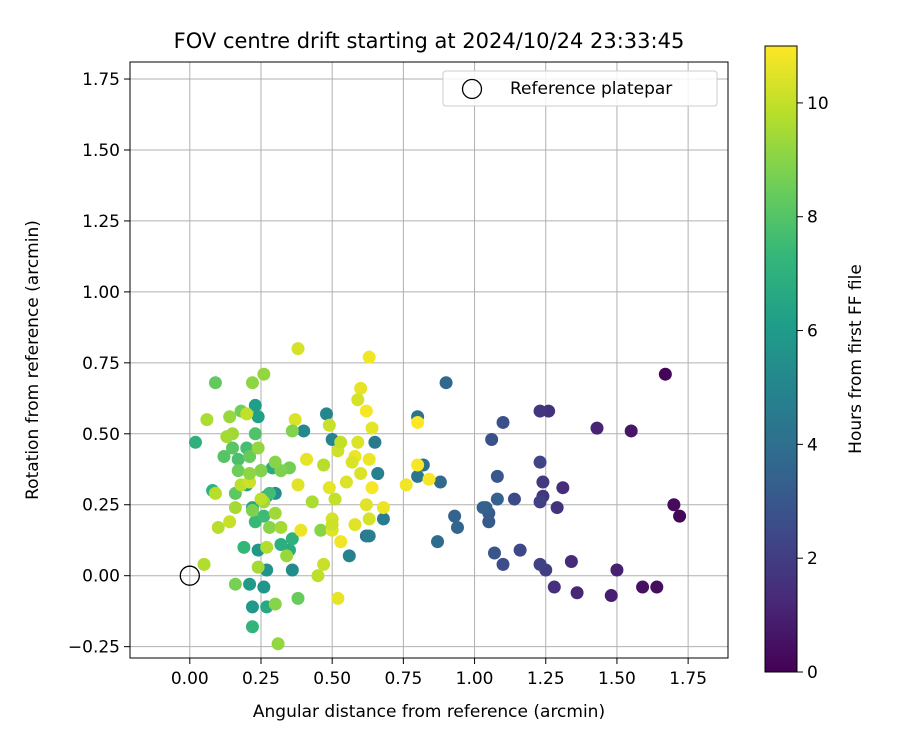 This screenshot has height=754, width=900. Describe the element at coordinates (101, 577) in the screenshot. I see `y-tick-label: 0.00` at that location.